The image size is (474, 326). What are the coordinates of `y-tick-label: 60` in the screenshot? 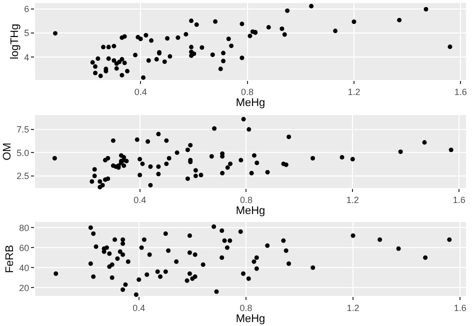 It's located at (24, 247).